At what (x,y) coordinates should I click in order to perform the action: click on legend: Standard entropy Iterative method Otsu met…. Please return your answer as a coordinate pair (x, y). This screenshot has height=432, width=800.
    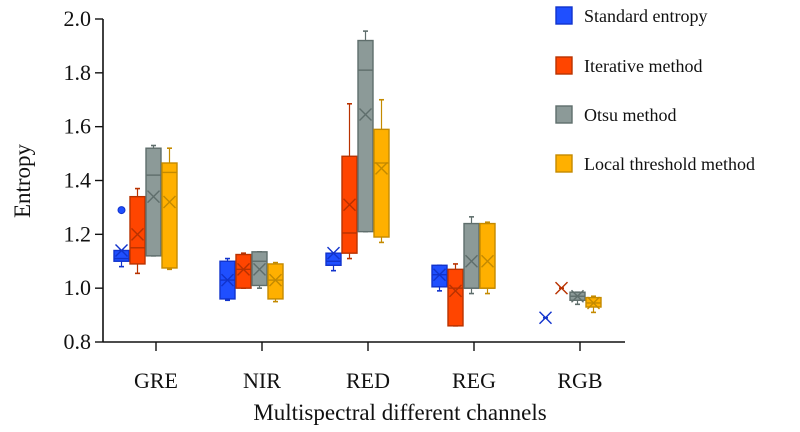
    Looking at the image, I should click on (655, 90).